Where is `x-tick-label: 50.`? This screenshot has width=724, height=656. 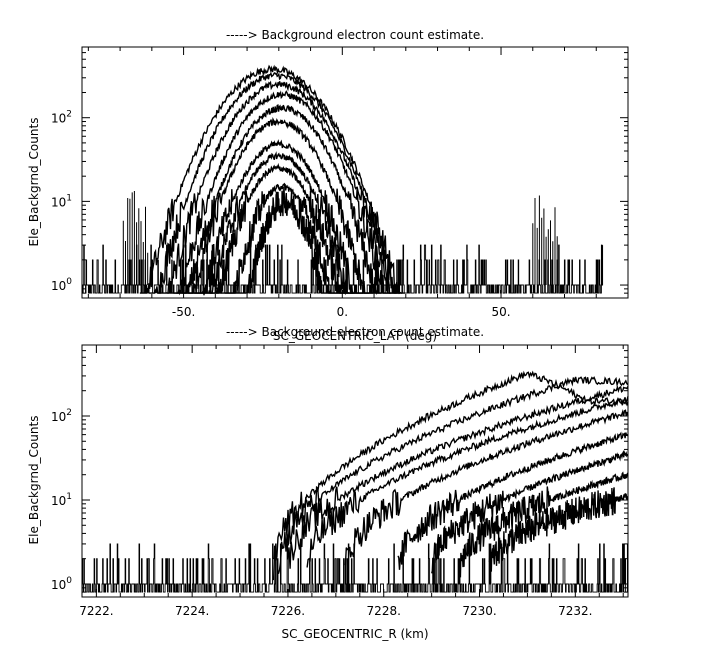
x-tick-label: 50. is located at coordinates (500, 312).